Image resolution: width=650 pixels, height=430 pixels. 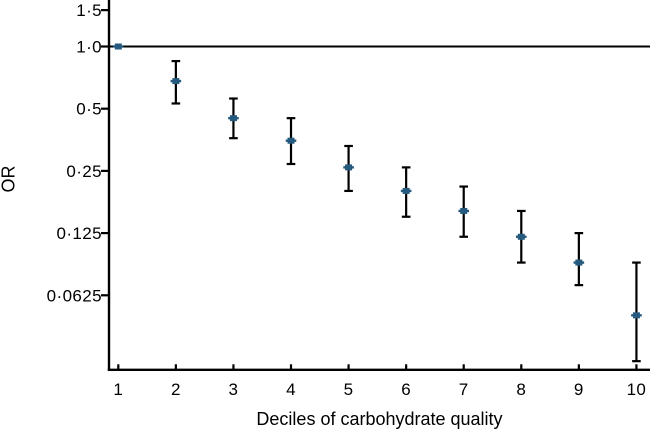 I want to click on y-tick-label: 1·5, so click(x=89, y=10).